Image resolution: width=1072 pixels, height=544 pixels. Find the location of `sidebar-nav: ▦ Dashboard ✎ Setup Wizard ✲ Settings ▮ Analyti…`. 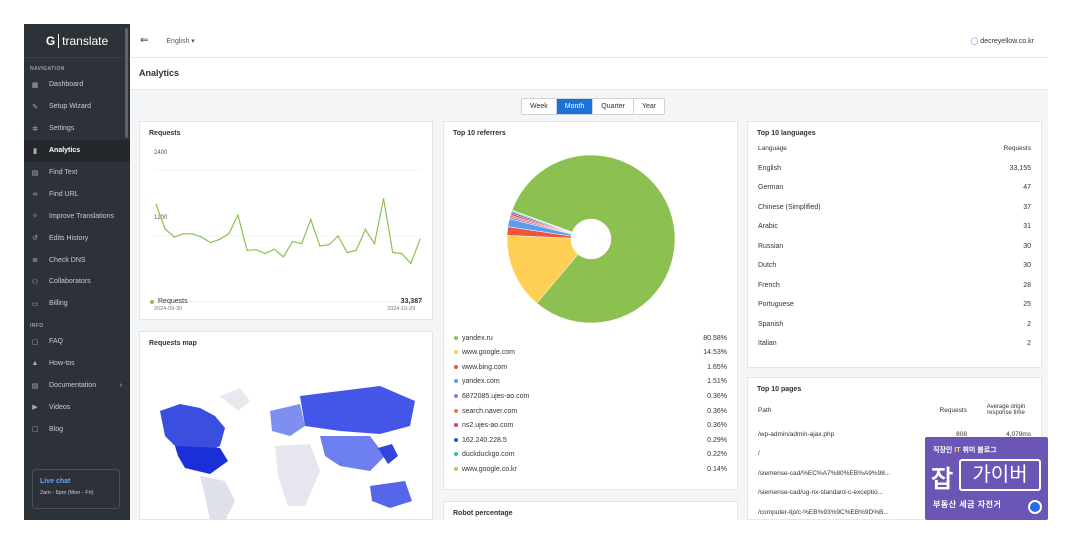

sidebar-nav: ▦ Dashboard ✎ Setup Wizard ✲ Settings ▮ Analyti… is located at coordinates (77, 194).